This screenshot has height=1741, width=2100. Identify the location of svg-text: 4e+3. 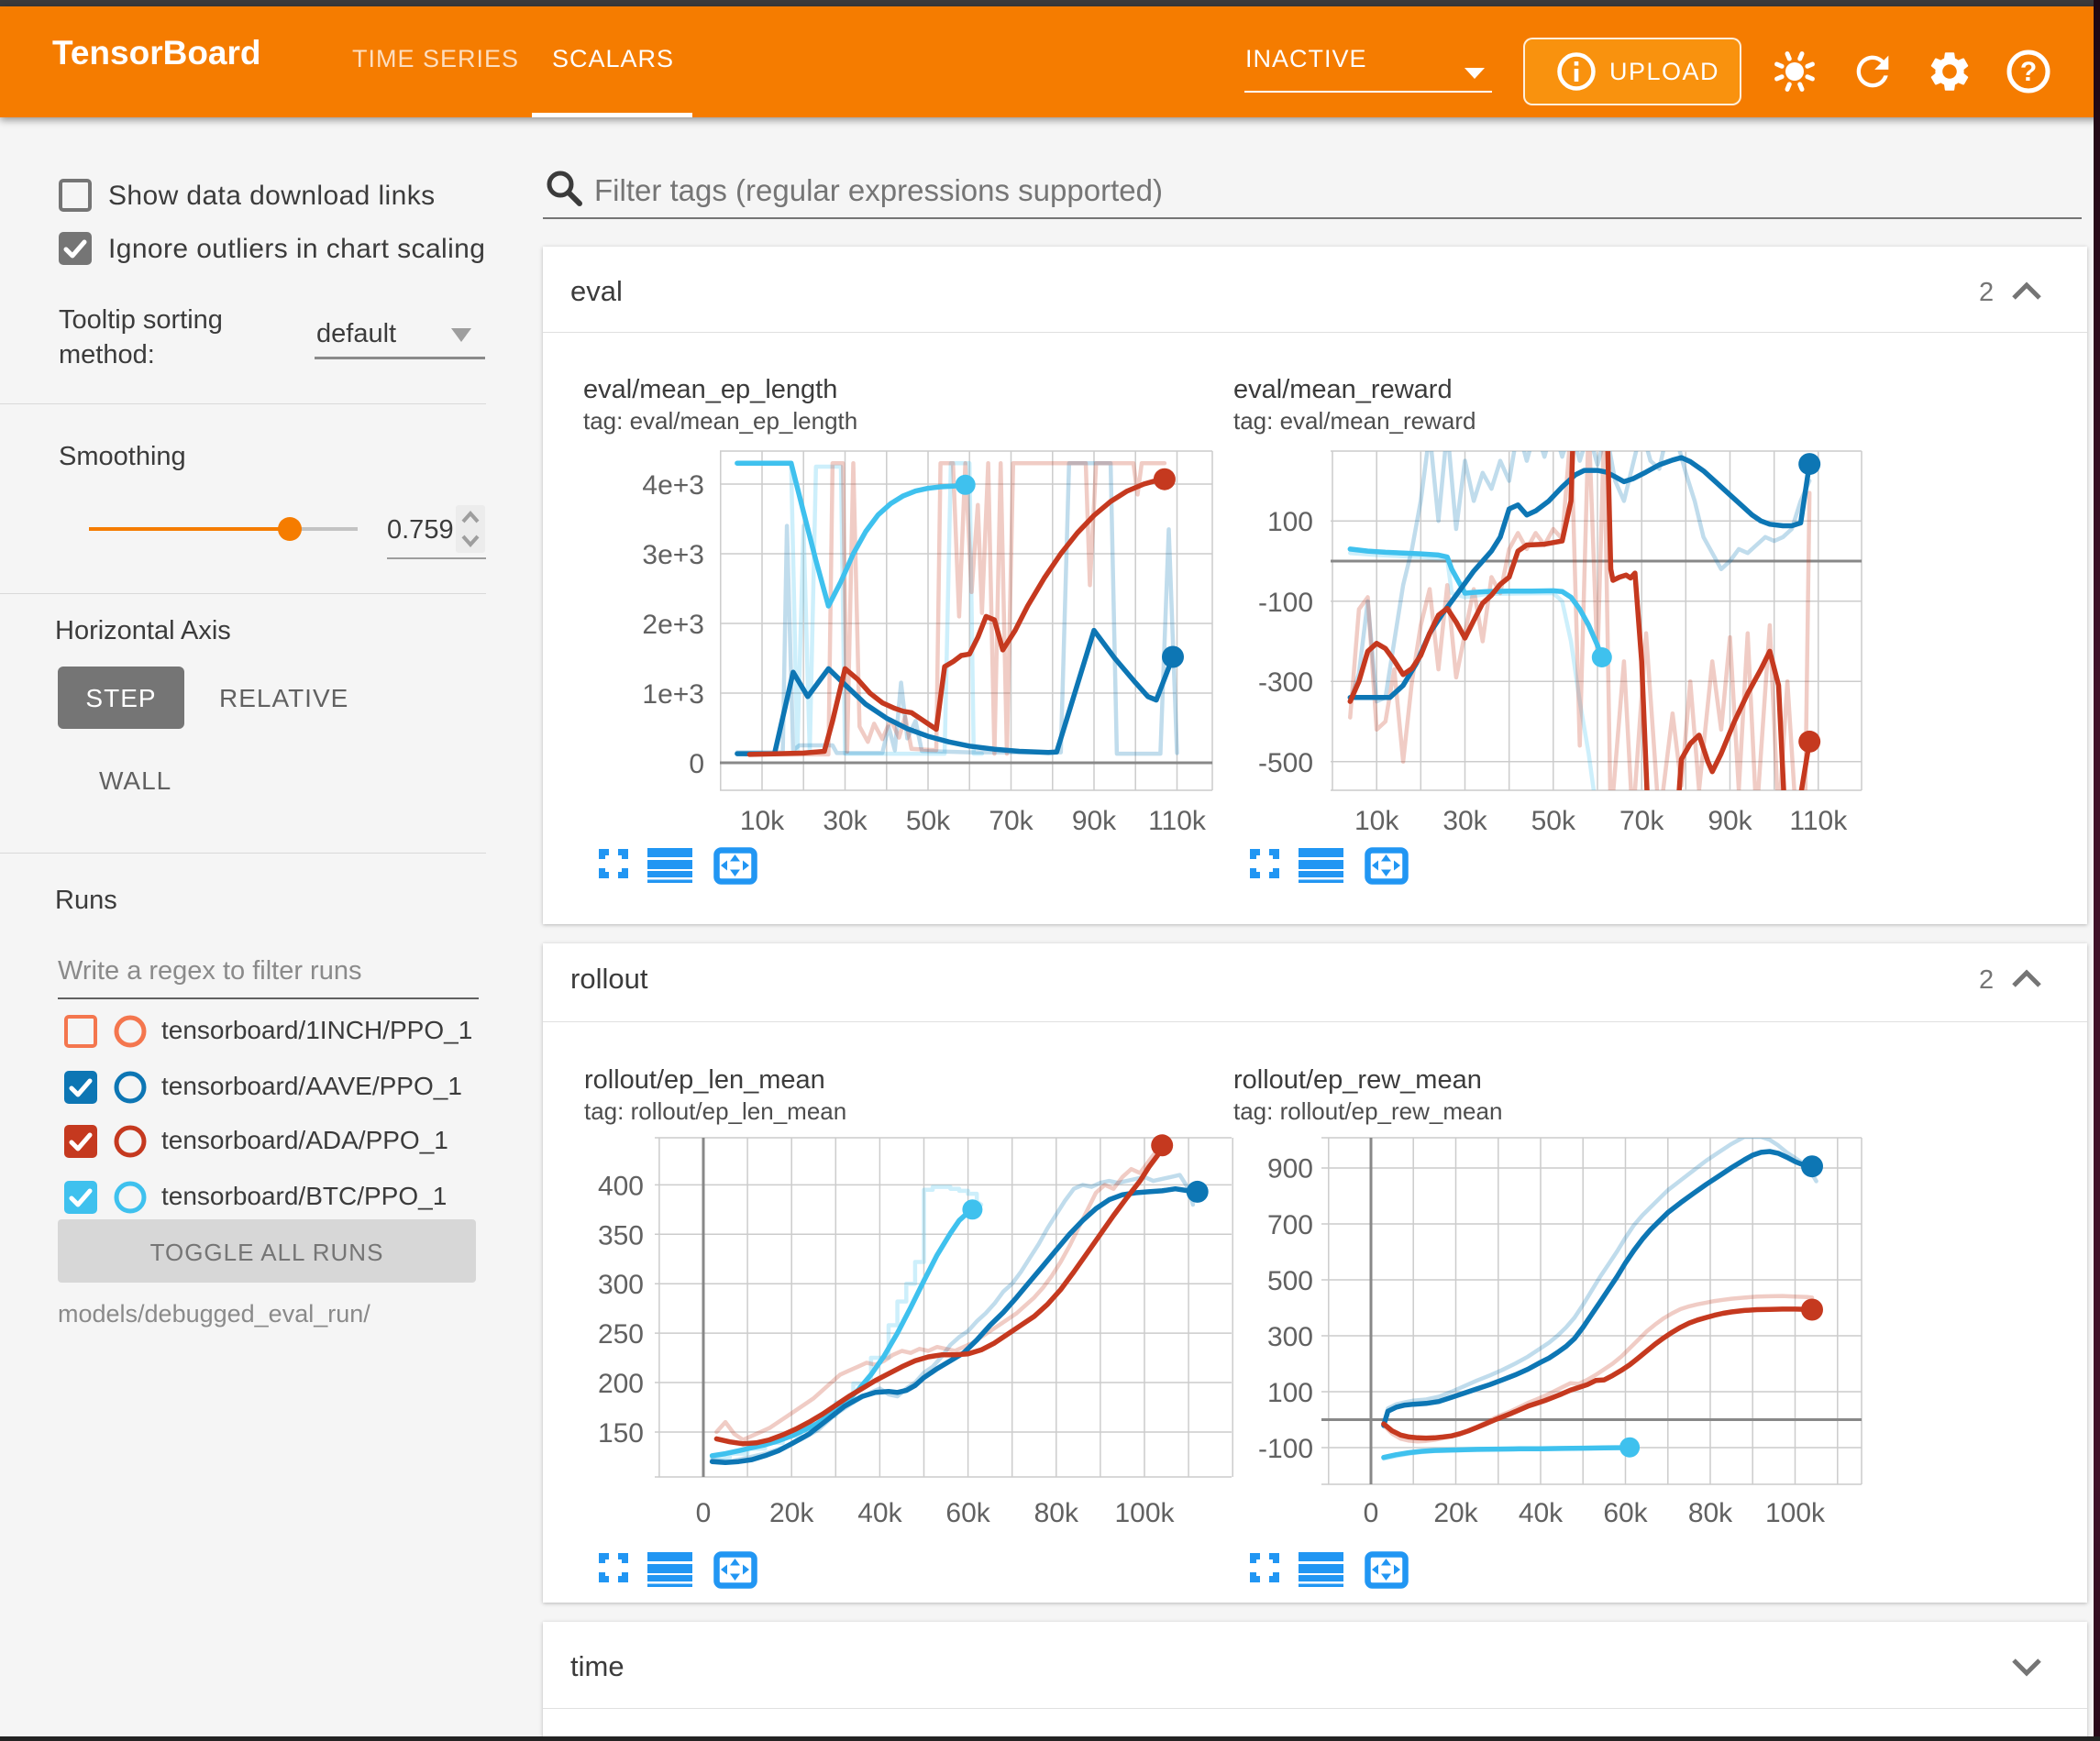
(673, 486).